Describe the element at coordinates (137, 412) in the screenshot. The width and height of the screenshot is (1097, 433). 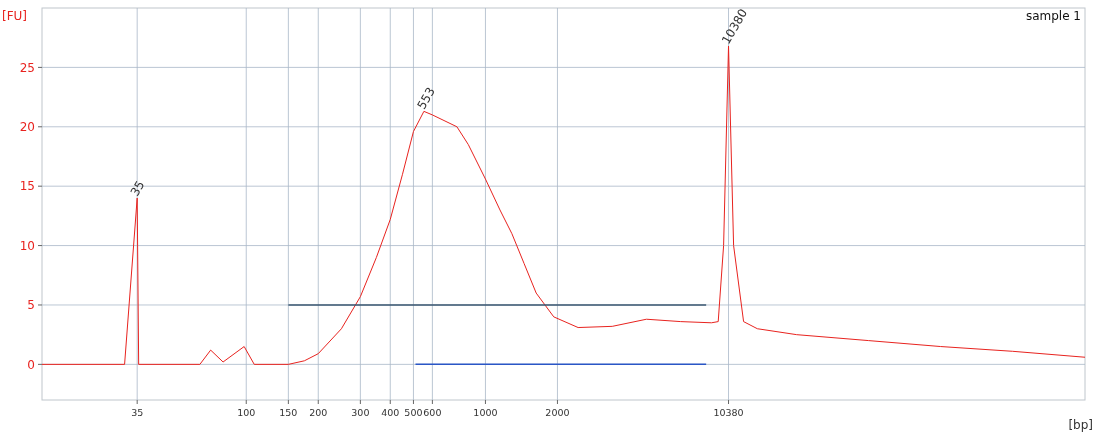
I see `x-tick-label: 35` at that location.